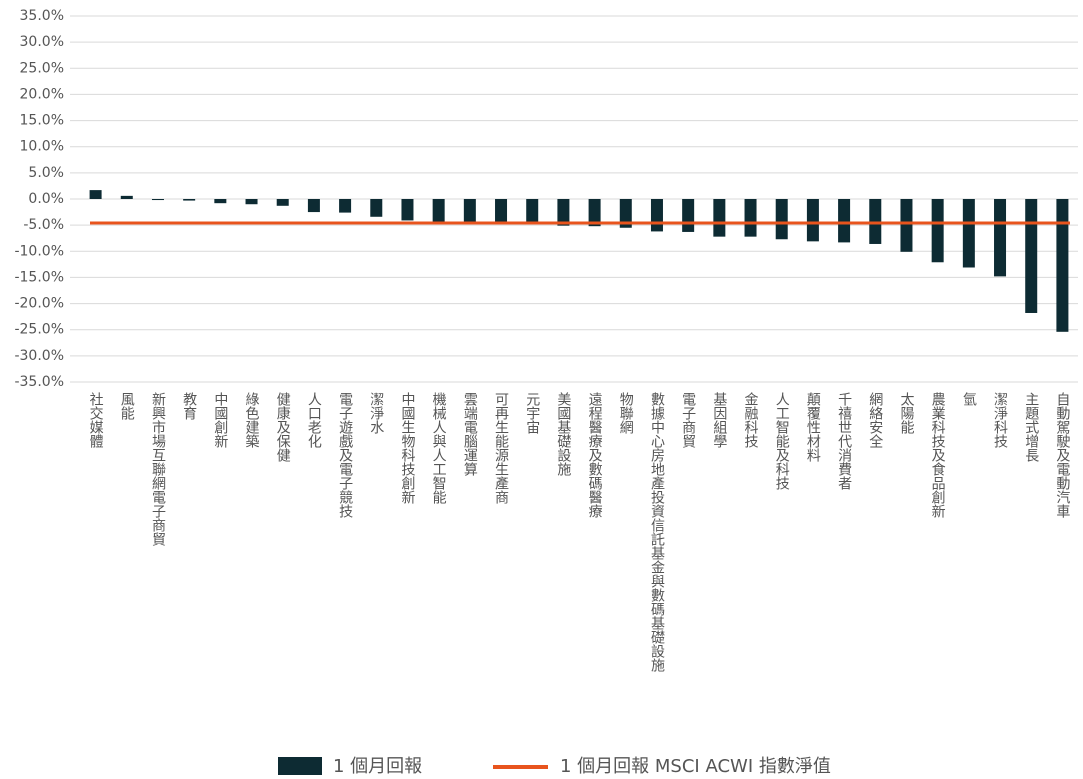 The image size is (1083, 779). I want to click on x-tick-label: 自動駕駛及電動汽車, so click(1062, 455).